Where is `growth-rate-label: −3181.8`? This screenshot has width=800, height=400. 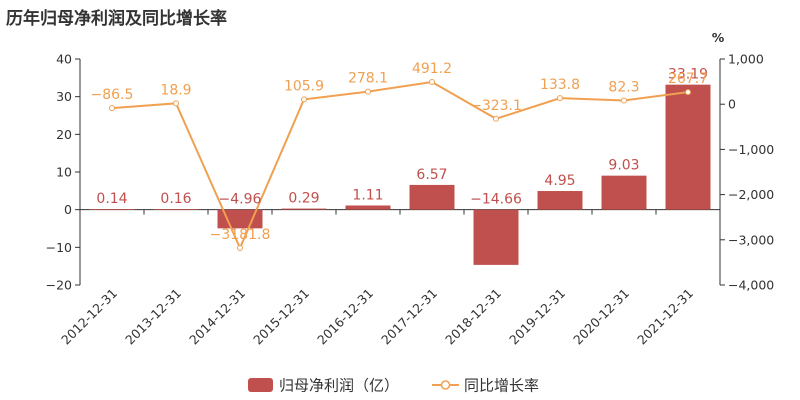
growth-rate-label: −3181.8 is located at coordinates (240, 235).